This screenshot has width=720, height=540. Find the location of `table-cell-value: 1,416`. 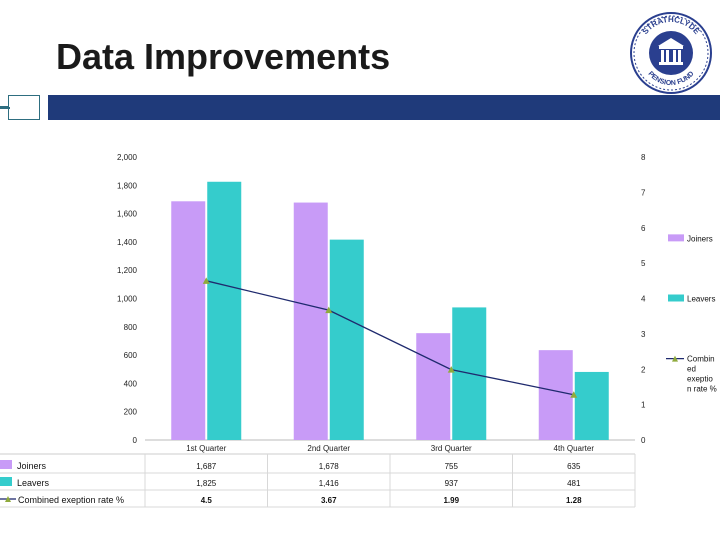

table-cell-value: 1,416 is located at coordinates (329, 483).